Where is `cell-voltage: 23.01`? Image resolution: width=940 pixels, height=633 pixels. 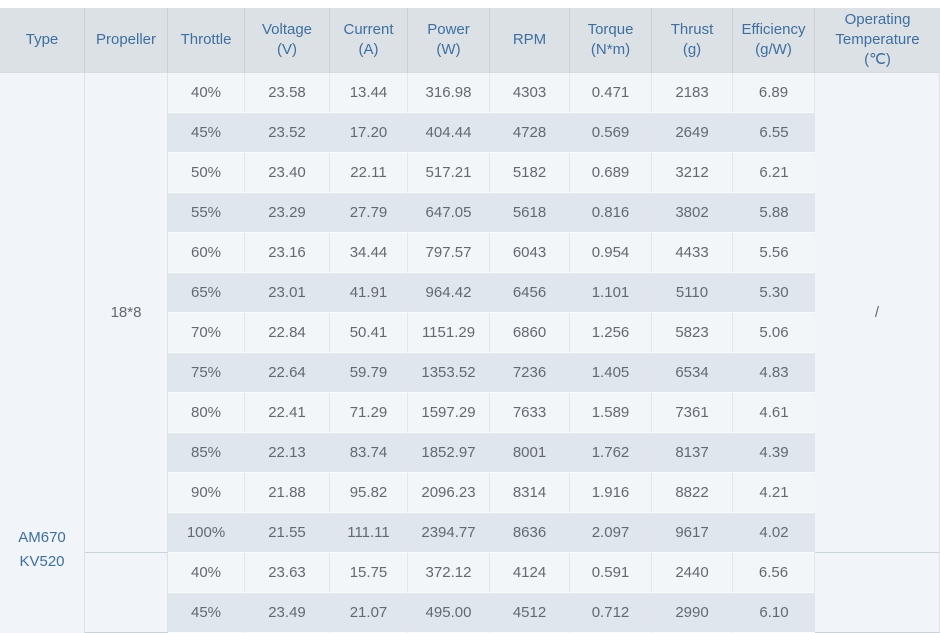
cell-voltage: 23.01 is located at coordinates (287, 293).